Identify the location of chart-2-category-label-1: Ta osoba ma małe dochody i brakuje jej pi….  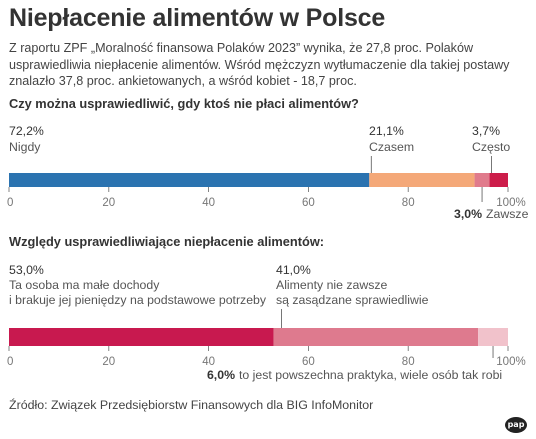
(138, 292).